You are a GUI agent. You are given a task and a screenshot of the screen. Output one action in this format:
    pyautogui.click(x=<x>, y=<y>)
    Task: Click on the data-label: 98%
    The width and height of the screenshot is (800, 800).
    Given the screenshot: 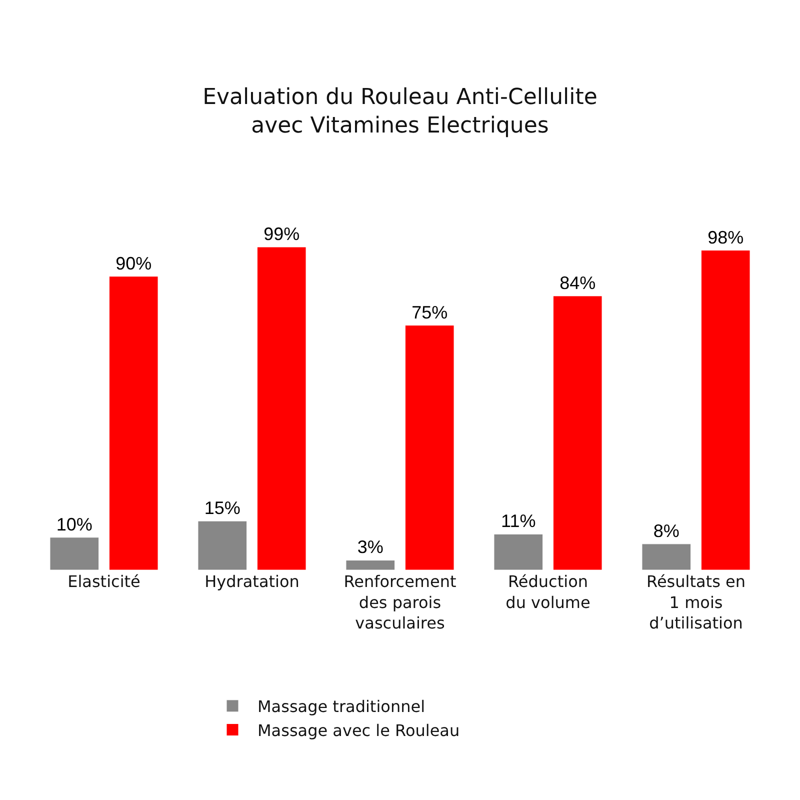 What is the action you would take?
    pyautogui.click(x=726, y=237)
    